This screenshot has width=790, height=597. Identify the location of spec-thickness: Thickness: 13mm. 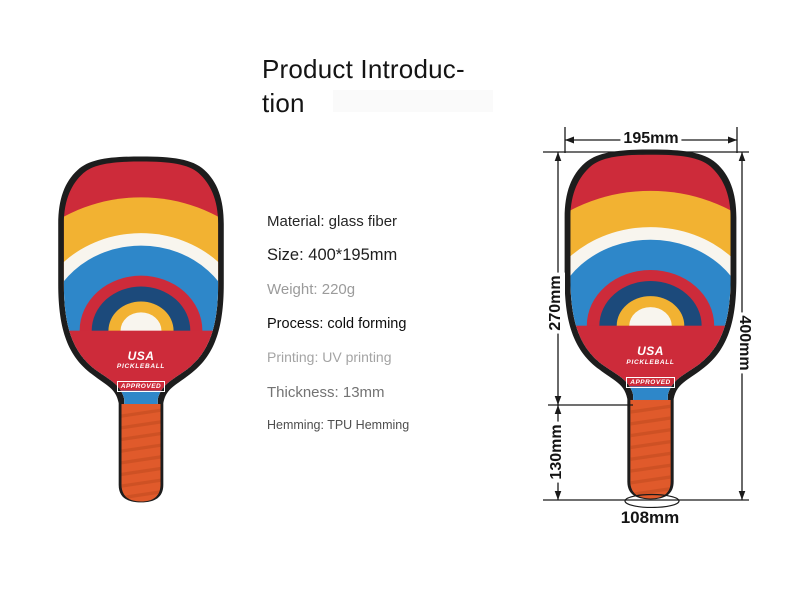
(326, 392).